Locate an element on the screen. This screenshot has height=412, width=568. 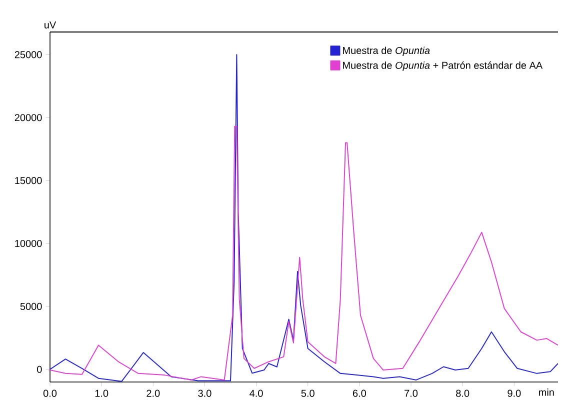
x-tick-label: 3.0 is located at coordinates (205, 393).